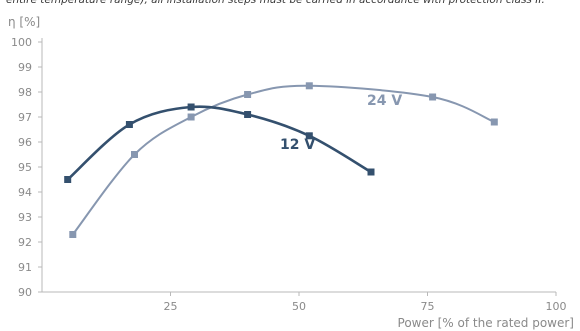 The height and width of the screenshot is (331, 580). Describe the element at coordinates (556, 306) in the screenshot. I see `x-tick-label: 100` at that location.